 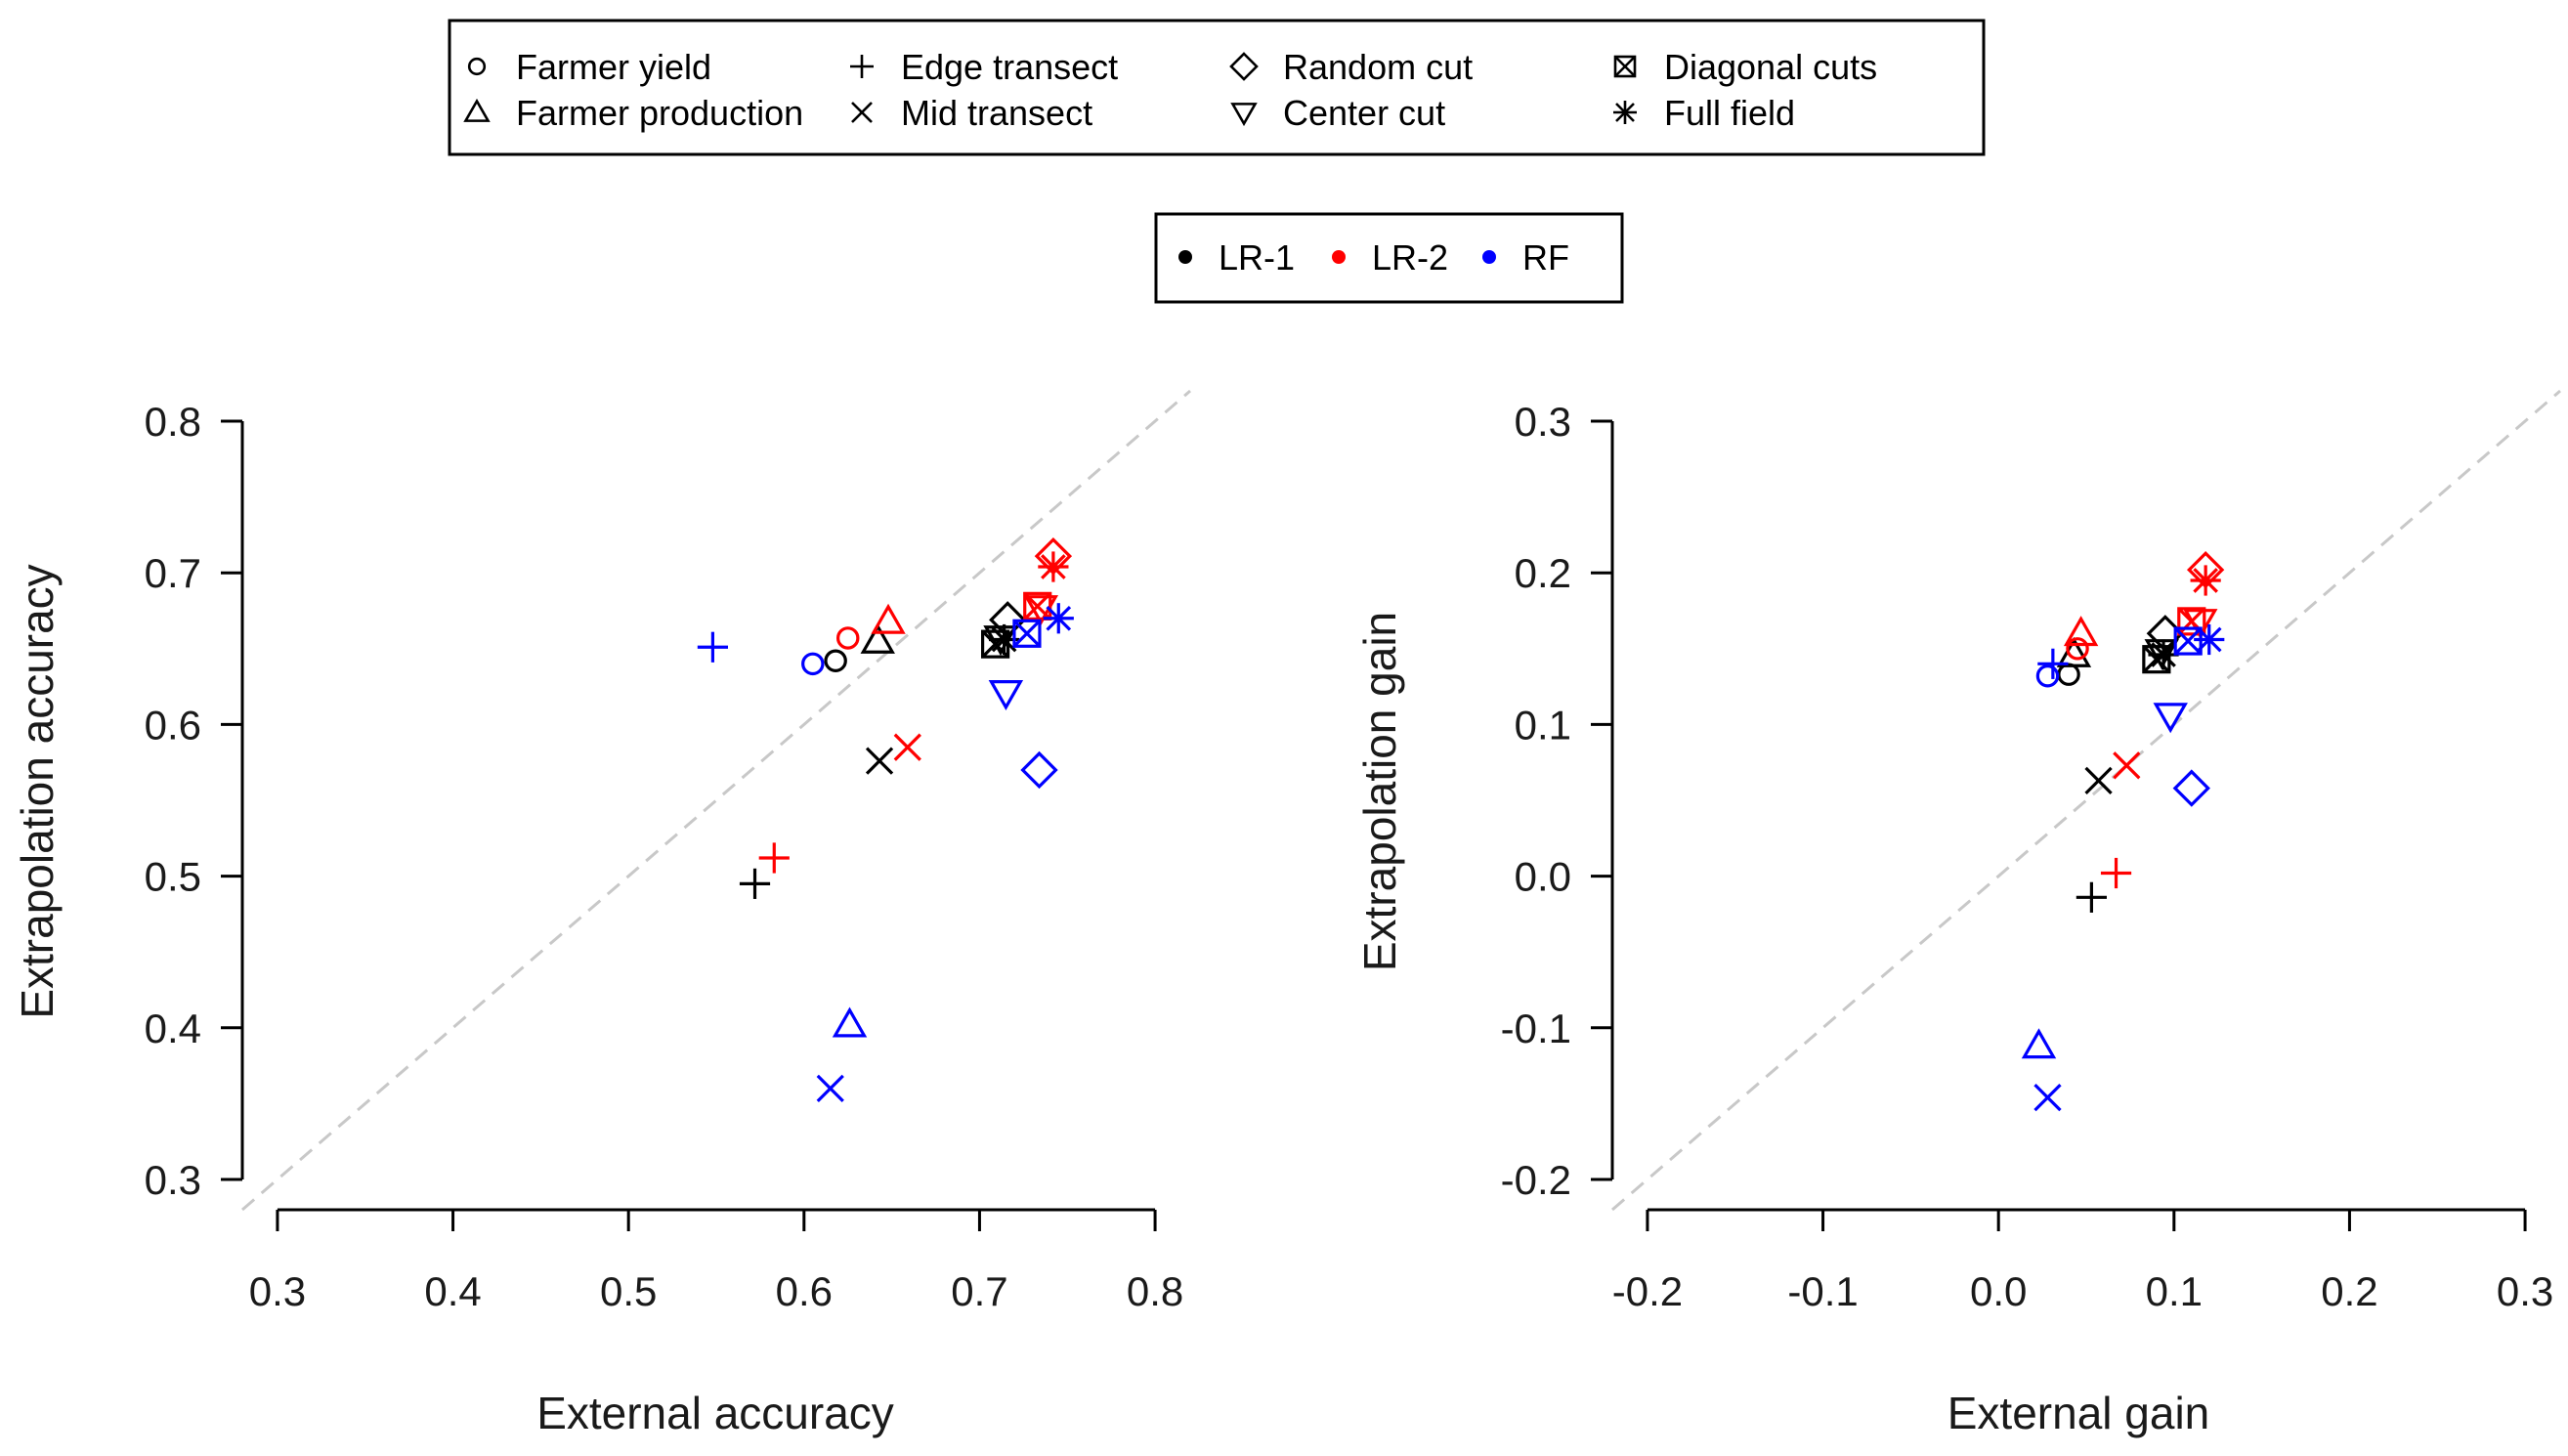 What do you see at coordinates (1009, 67) in the screenshot?
I see `shape-legend-label: Edge transect` at bounding box center [1009, 67].